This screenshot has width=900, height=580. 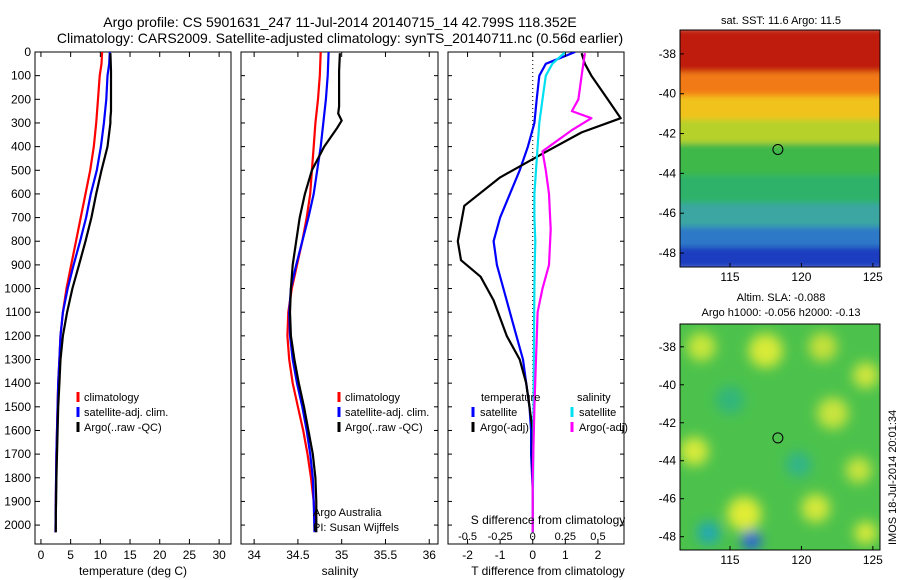 I want to click on legend-label: satellite-adj. clim., so click(x=387, y=413).